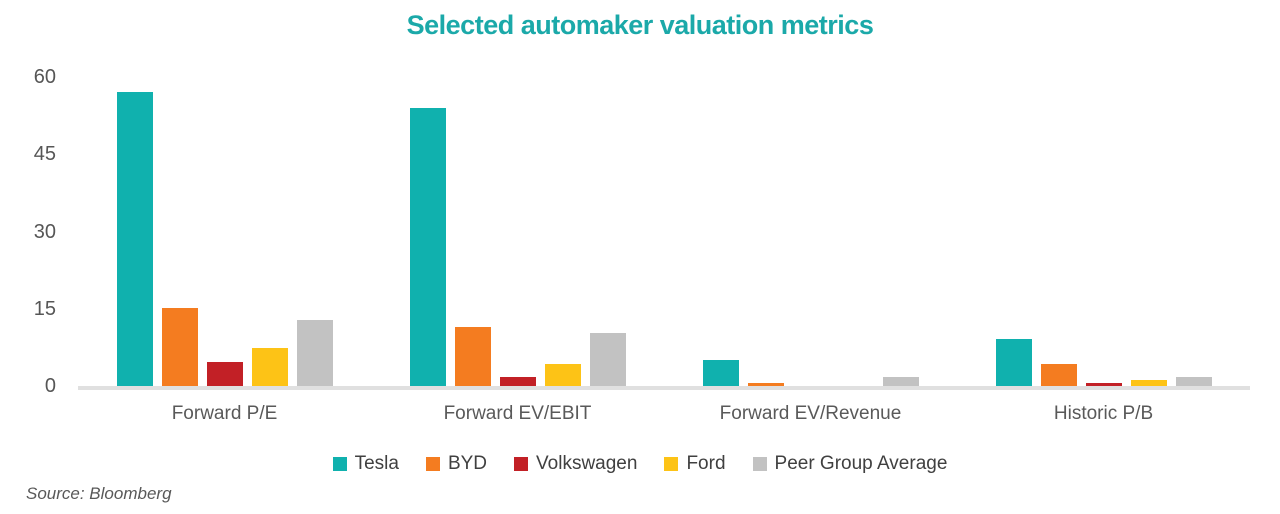  I want to click on legend-swatch-tesla, so click(339, 464).